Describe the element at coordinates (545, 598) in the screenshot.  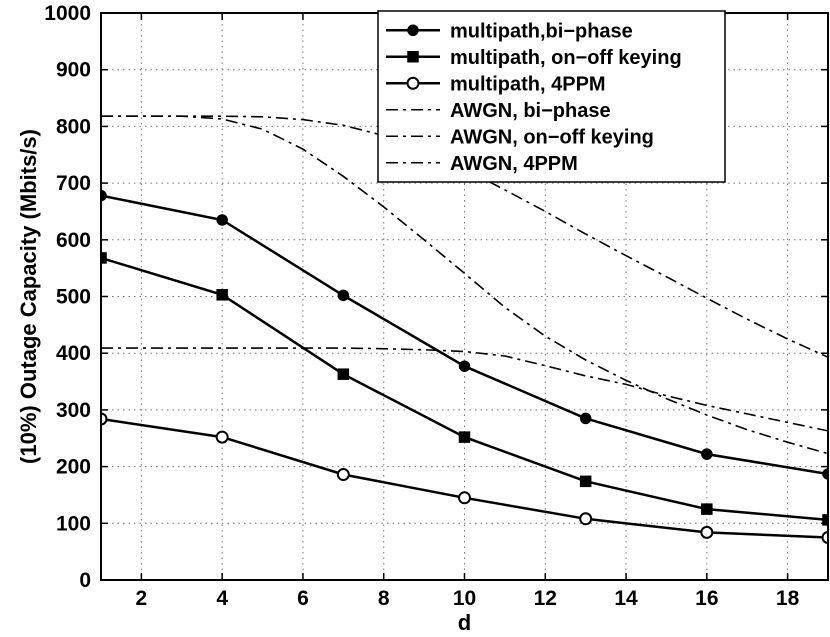
I see `x-tick-label: 12` at that location.